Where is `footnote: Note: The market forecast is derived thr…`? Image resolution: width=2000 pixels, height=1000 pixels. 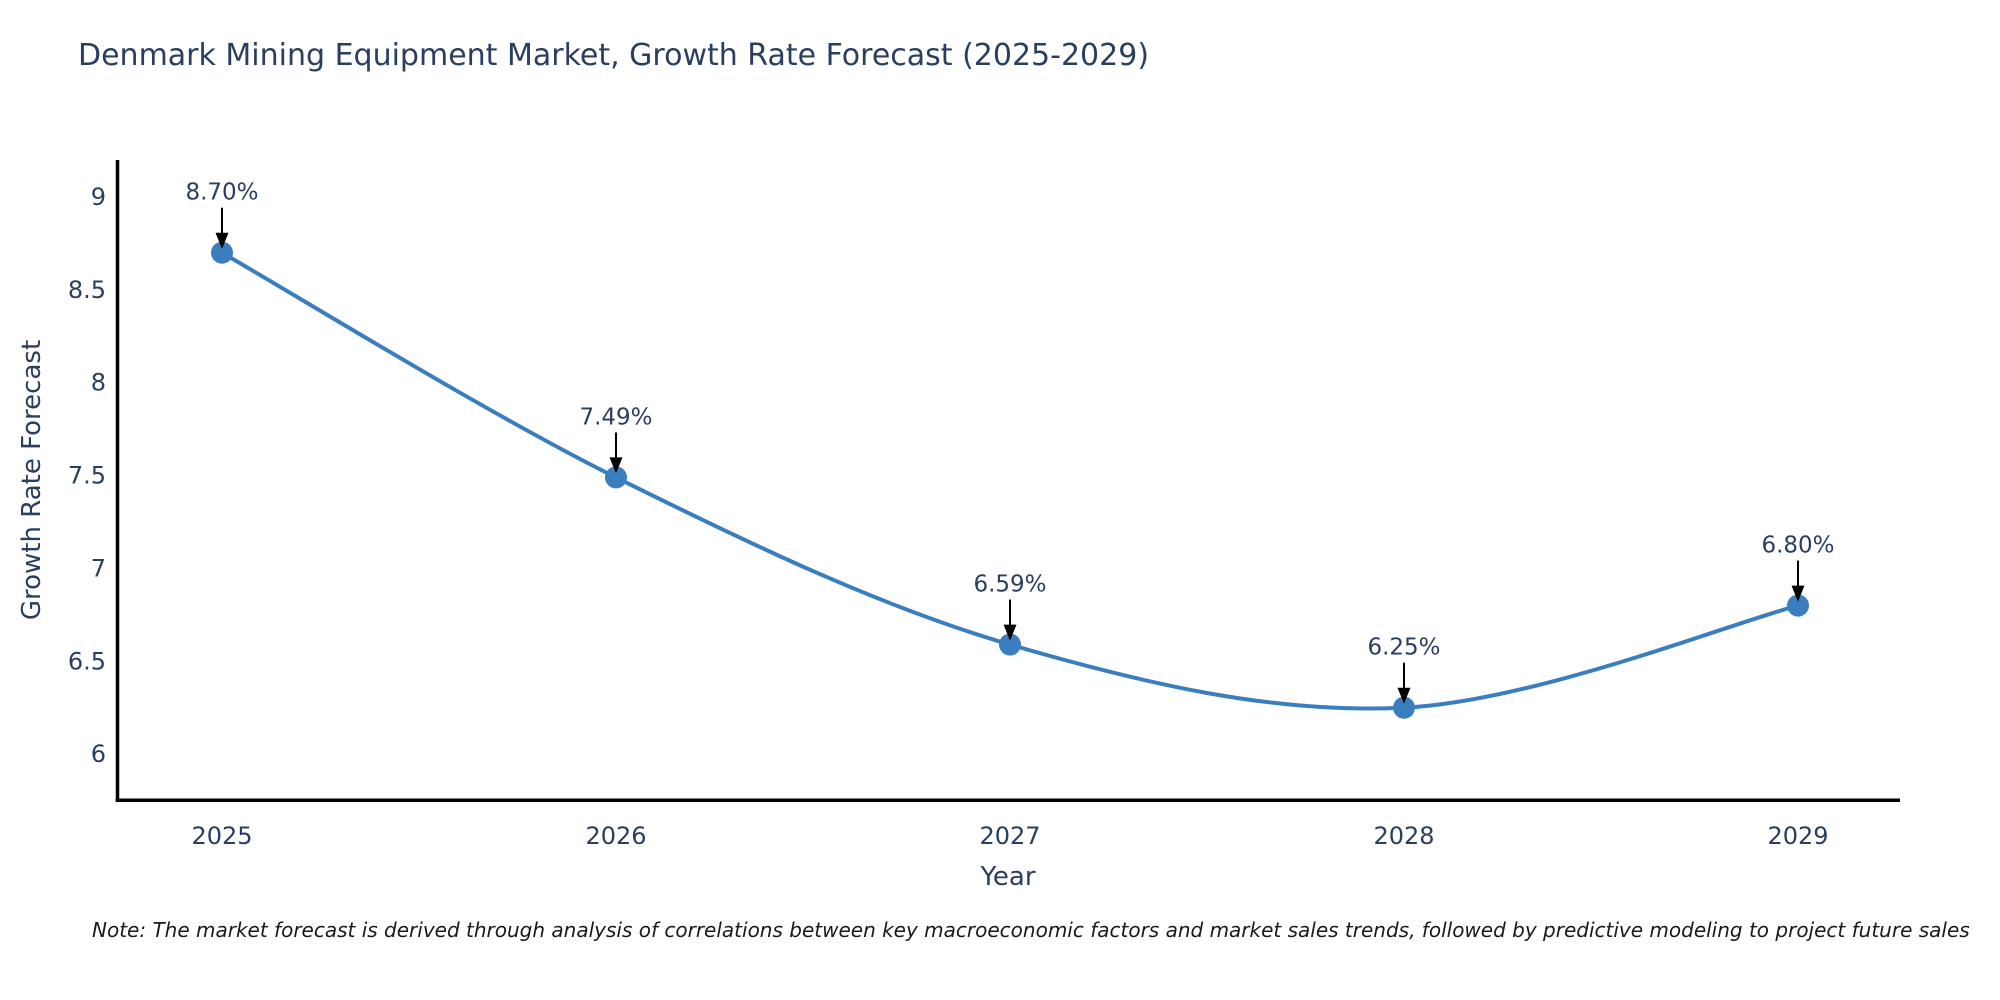
footnote: Note: The market forecast is derived thr… is located at coordinates (1031, 930).